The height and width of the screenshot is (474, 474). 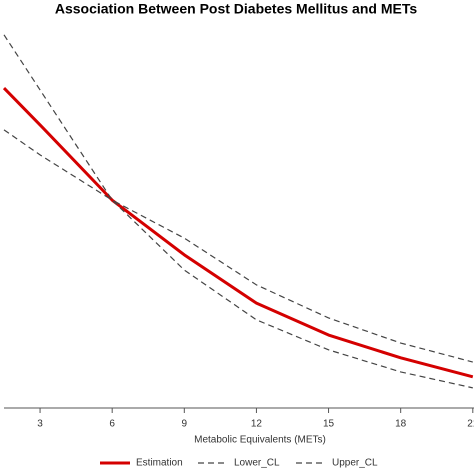 What do you see at coordinates (159, 463) in the screenshot?
I see `legend-label: Estimation` at bounding box center [159, 463].